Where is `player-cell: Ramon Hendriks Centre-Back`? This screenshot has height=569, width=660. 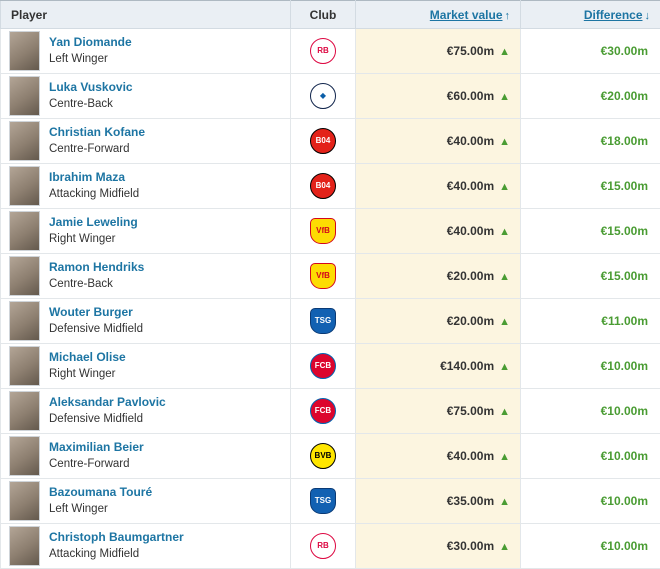 player-cell: Ramon Hendriks Centre-Back is located at coordinates (146, 276).